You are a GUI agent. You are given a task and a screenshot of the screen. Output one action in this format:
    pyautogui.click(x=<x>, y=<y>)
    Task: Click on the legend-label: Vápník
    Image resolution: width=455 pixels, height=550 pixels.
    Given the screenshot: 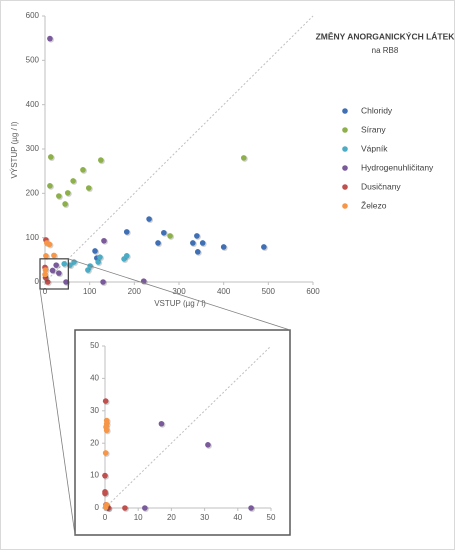 What is the action you would take?
    pyautogui.click(x=374, y=148)
    